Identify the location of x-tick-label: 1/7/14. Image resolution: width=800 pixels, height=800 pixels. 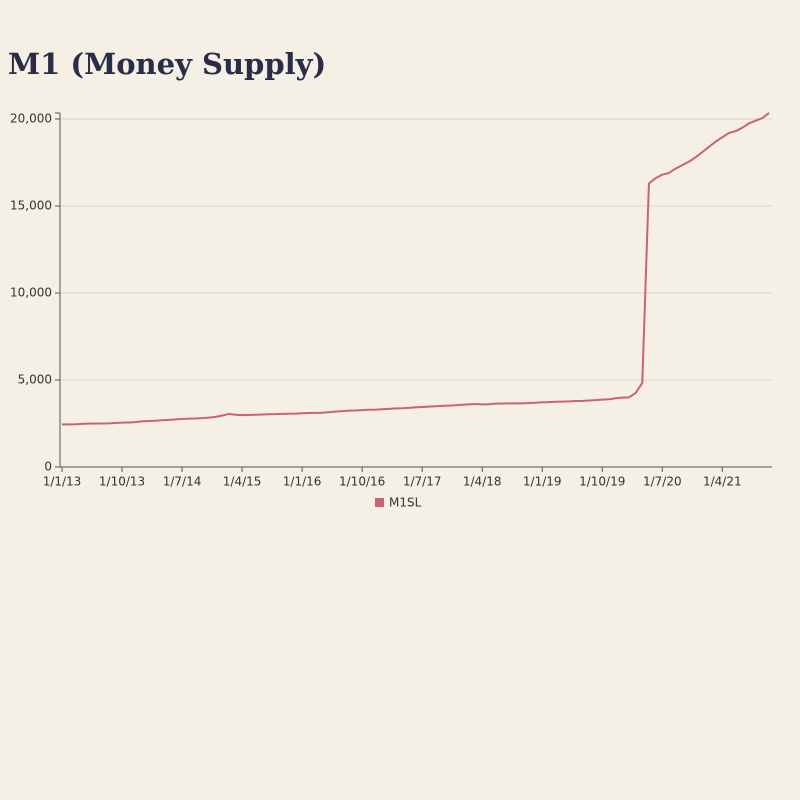
(182, 482).